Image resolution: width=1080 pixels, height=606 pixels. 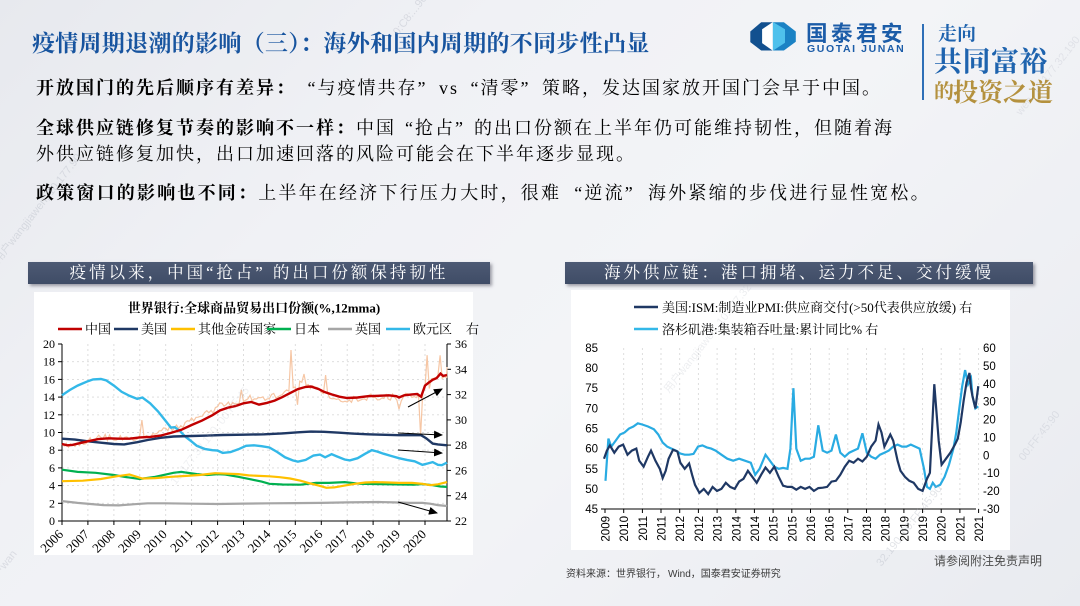 What do you see at coordinates (591, 389) in the screenshot?
I see `svg-text: 75` at bounding box center [591, 389].